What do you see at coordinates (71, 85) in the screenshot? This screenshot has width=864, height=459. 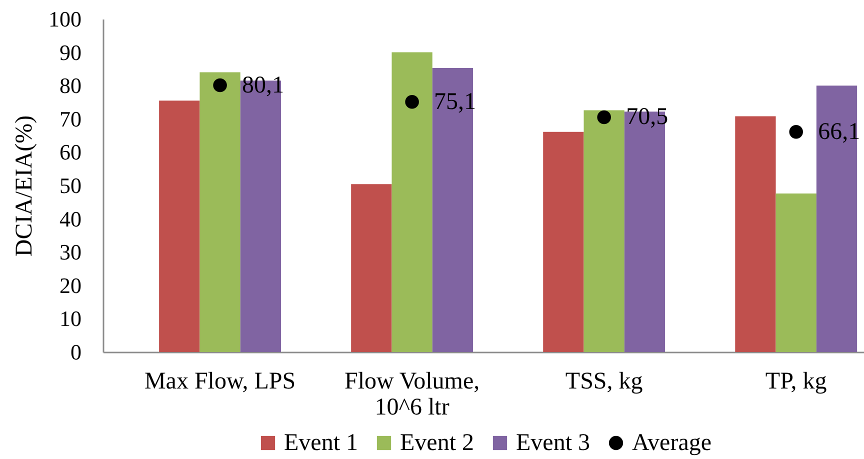 I see `y-tick-label: 80` at bounding box center [71, 85].